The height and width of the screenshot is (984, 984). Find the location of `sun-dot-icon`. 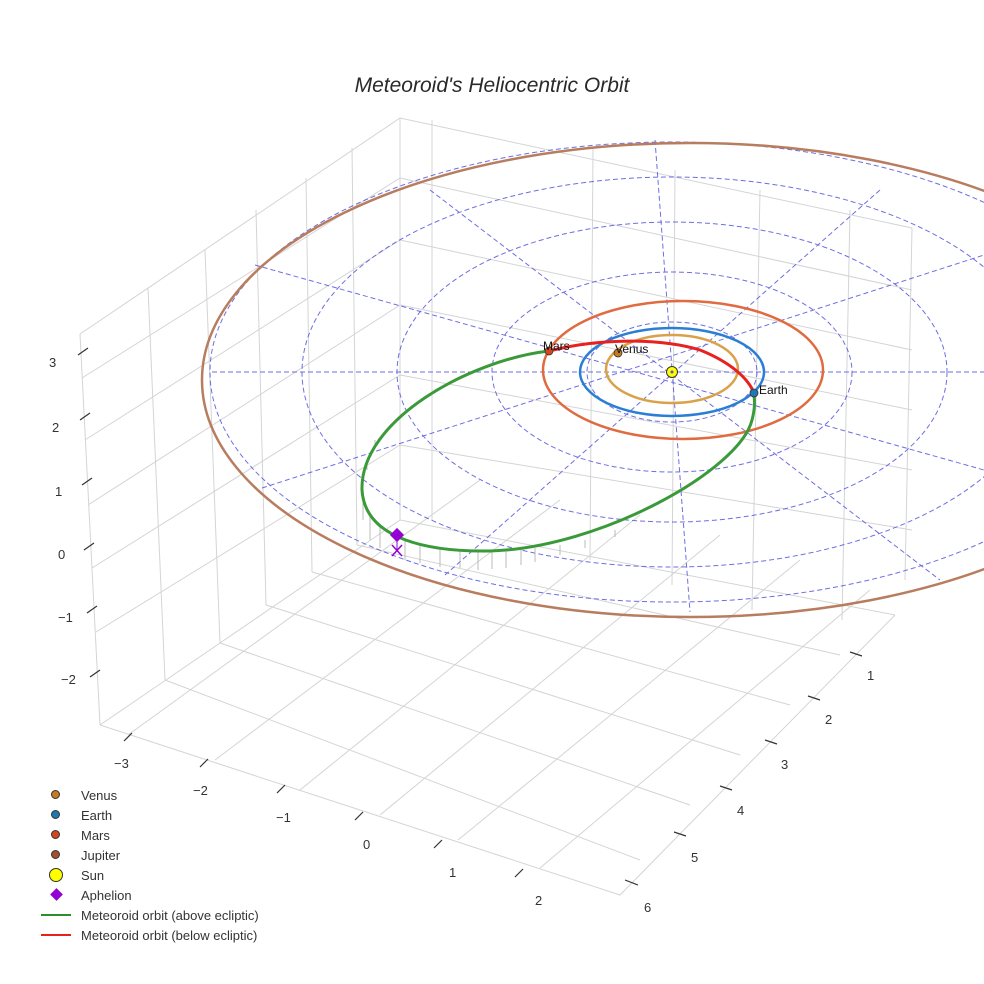

sun-dot-icon is located at coordinates (56, 875).